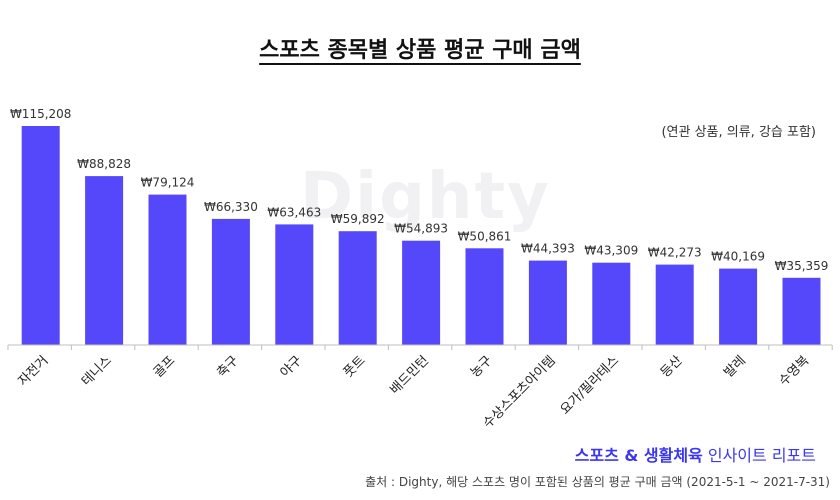  I want to click on category-label-7: 농구, so click(482, 367).